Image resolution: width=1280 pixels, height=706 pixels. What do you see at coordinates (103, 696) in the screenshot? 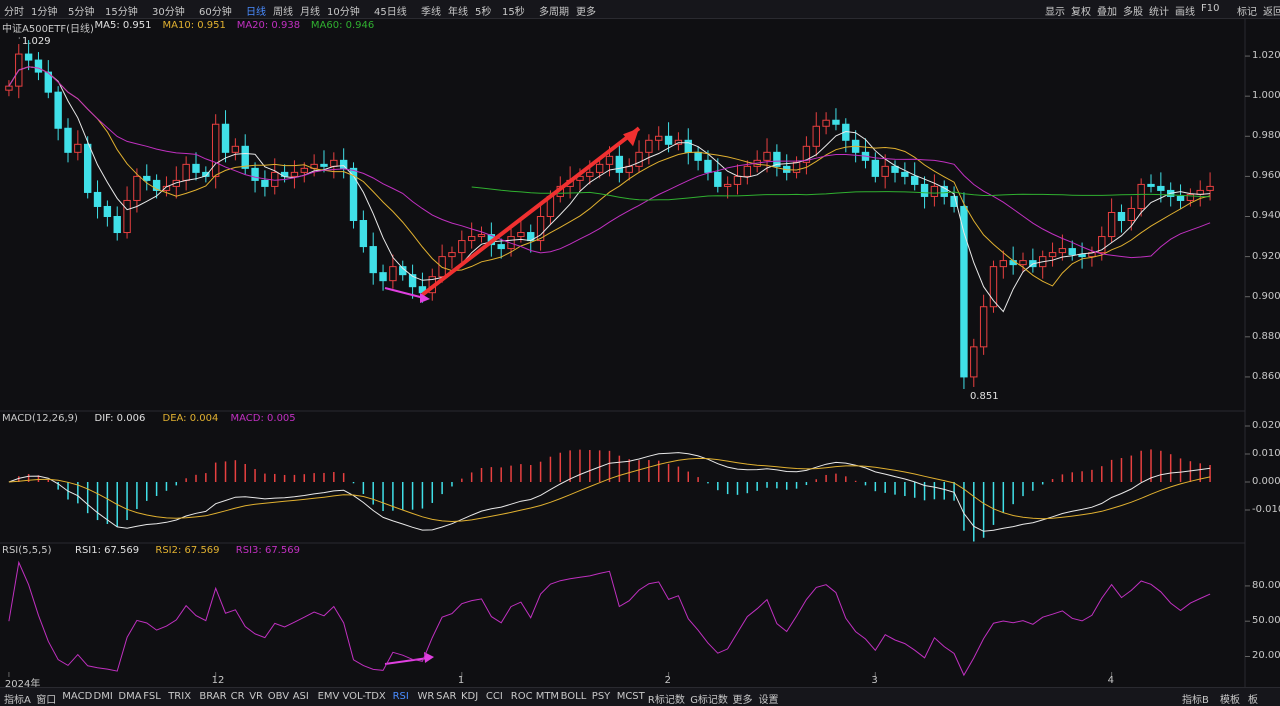
I see `indicator-tab-3: DMI` at bounding box center [103, 696].